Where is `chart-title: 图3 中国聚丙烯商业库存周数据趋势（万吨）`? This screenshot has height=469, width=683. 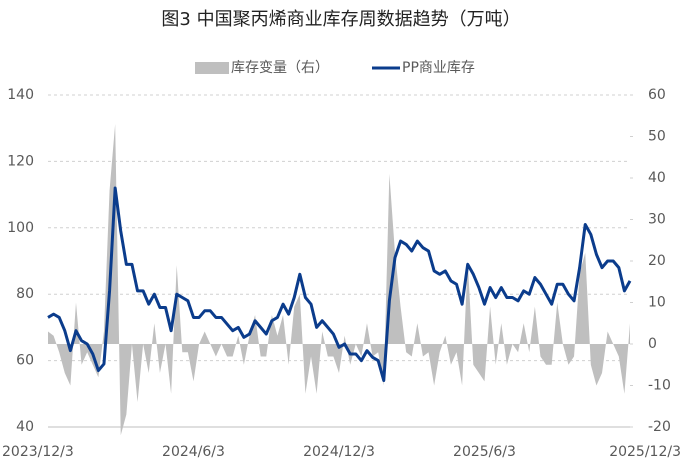 chart-title: 图3 中国聚丙烯商业库存周数据趋势（万吨） is located at coordinates (340, 19).